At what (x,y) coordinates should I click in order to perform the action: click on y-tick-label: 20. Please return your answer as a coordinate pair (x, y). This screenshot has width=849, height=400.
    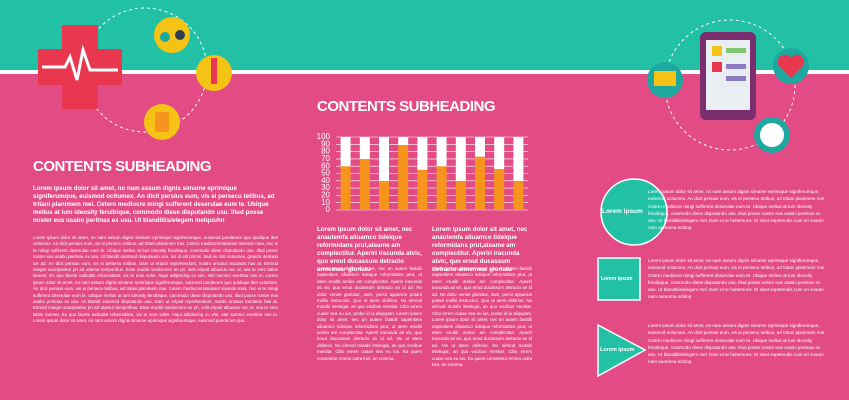
    Looking at the image, I should click on (325, 195).